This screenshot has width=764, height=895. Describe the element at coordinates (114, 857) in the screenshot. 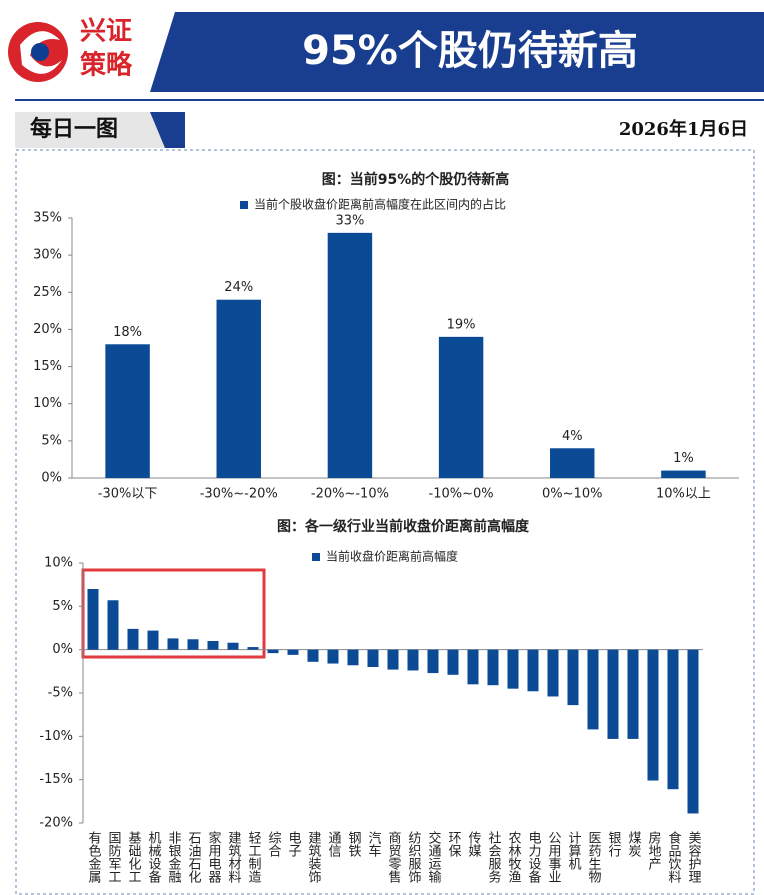

I see `x-tick-label: 国防军工` at that location.